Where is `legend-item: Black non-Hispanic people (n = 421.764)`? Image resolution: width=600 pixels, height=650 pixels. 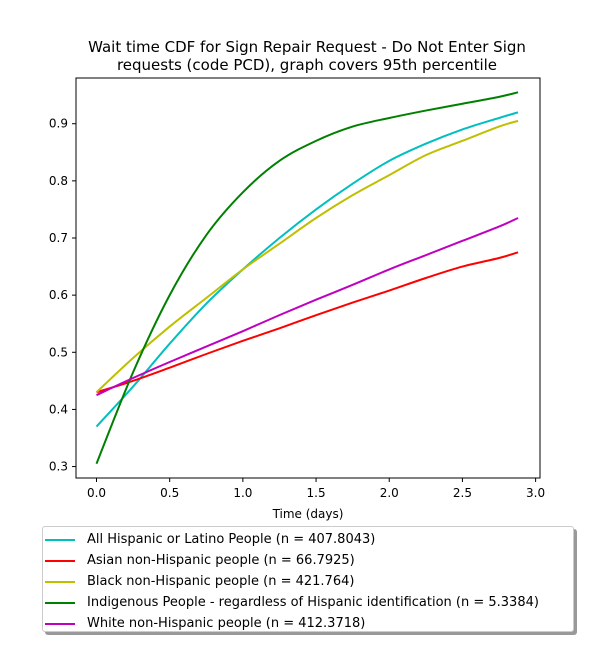 legend-item: Black non-Hispanic people (n = 421.764) is located at coordinates (308, 581).